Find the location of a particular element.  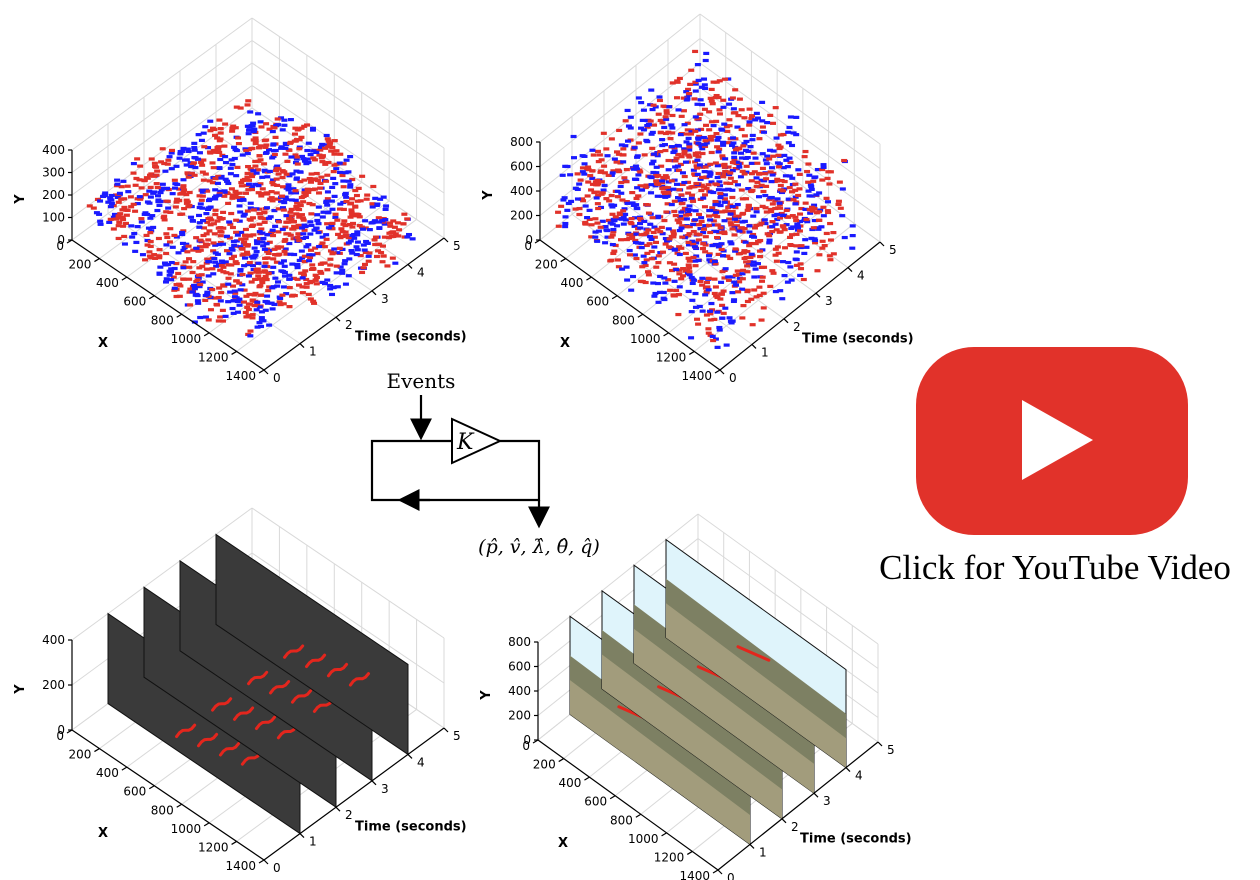

youtube-caption: Click for YouTube Video is located at coordinates (1055, 567).